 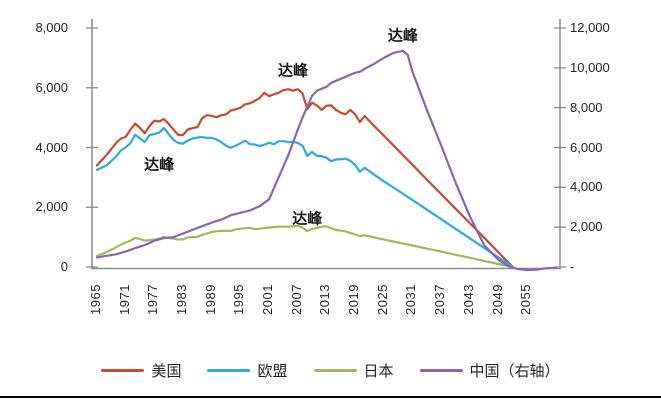 I want to click on legend-item-1: 欧盟, so click(x=247, y=370).